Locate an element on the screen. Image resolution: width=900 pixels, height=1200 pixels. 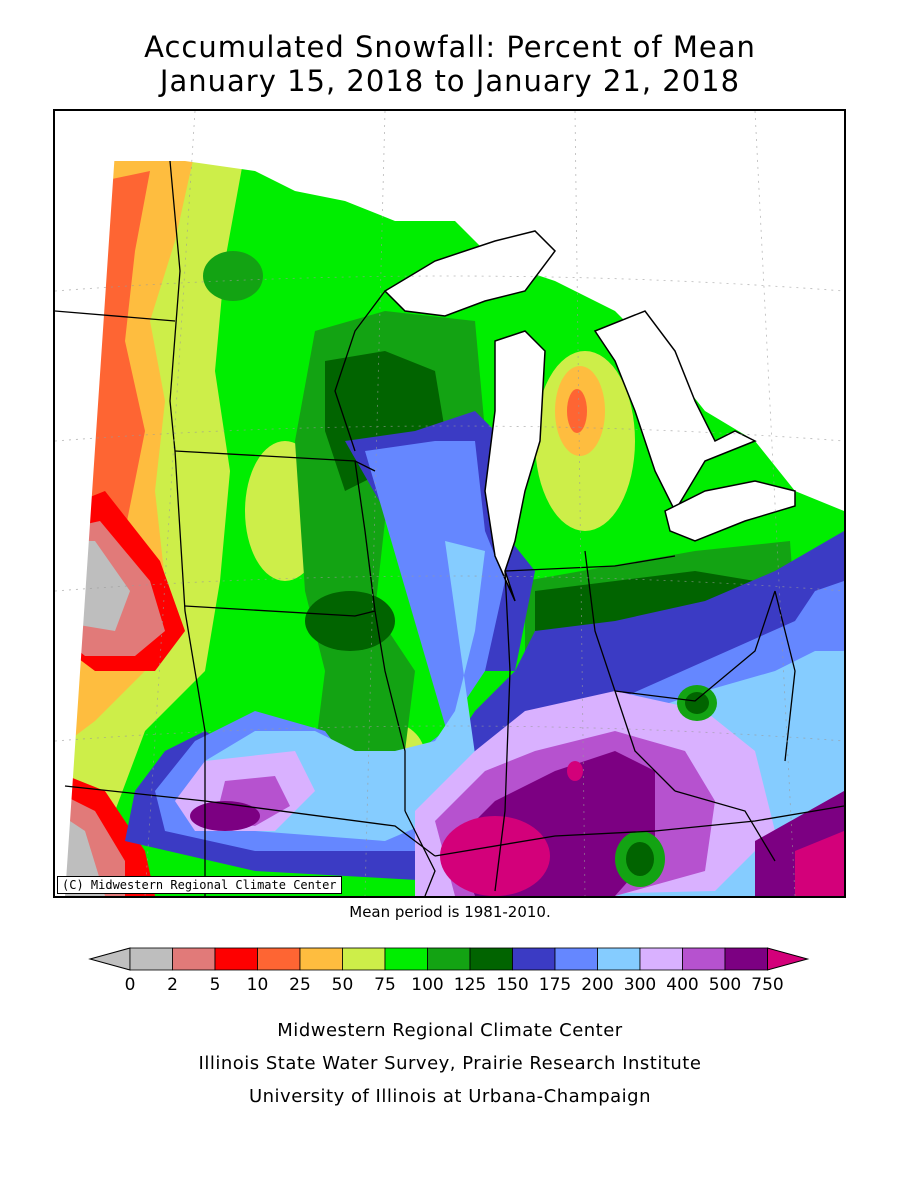
legend-labels: 0 2 5 10 25 50 75 100 125 150 175 200 300 400 500 750 is located at coordinates (450, 987).